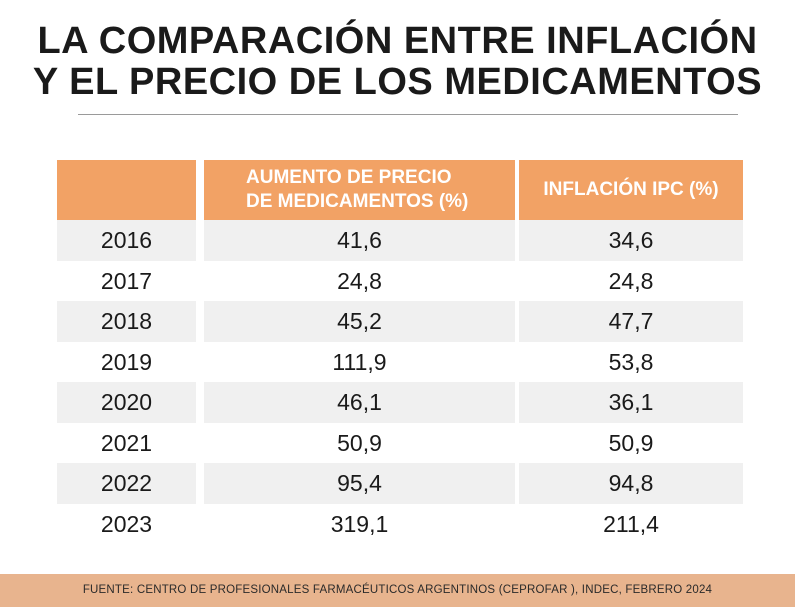 The width and height of the screenshot is (795, 607). I want to click on year-cell: 2018, so click(126, 321).